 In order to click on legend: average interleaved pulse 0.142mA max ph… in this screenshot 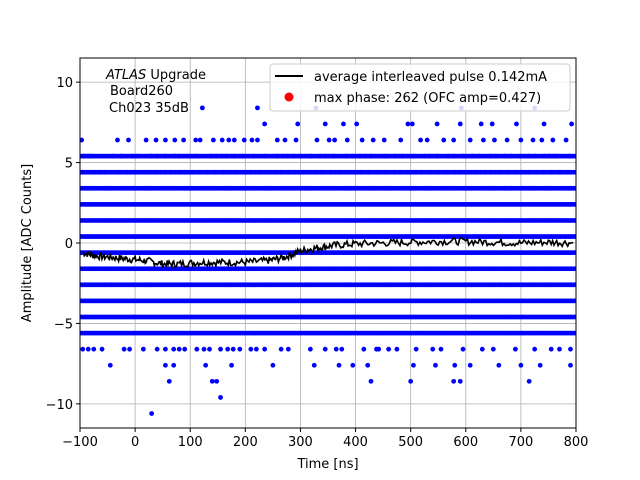, I will do `click(420, 87)`.